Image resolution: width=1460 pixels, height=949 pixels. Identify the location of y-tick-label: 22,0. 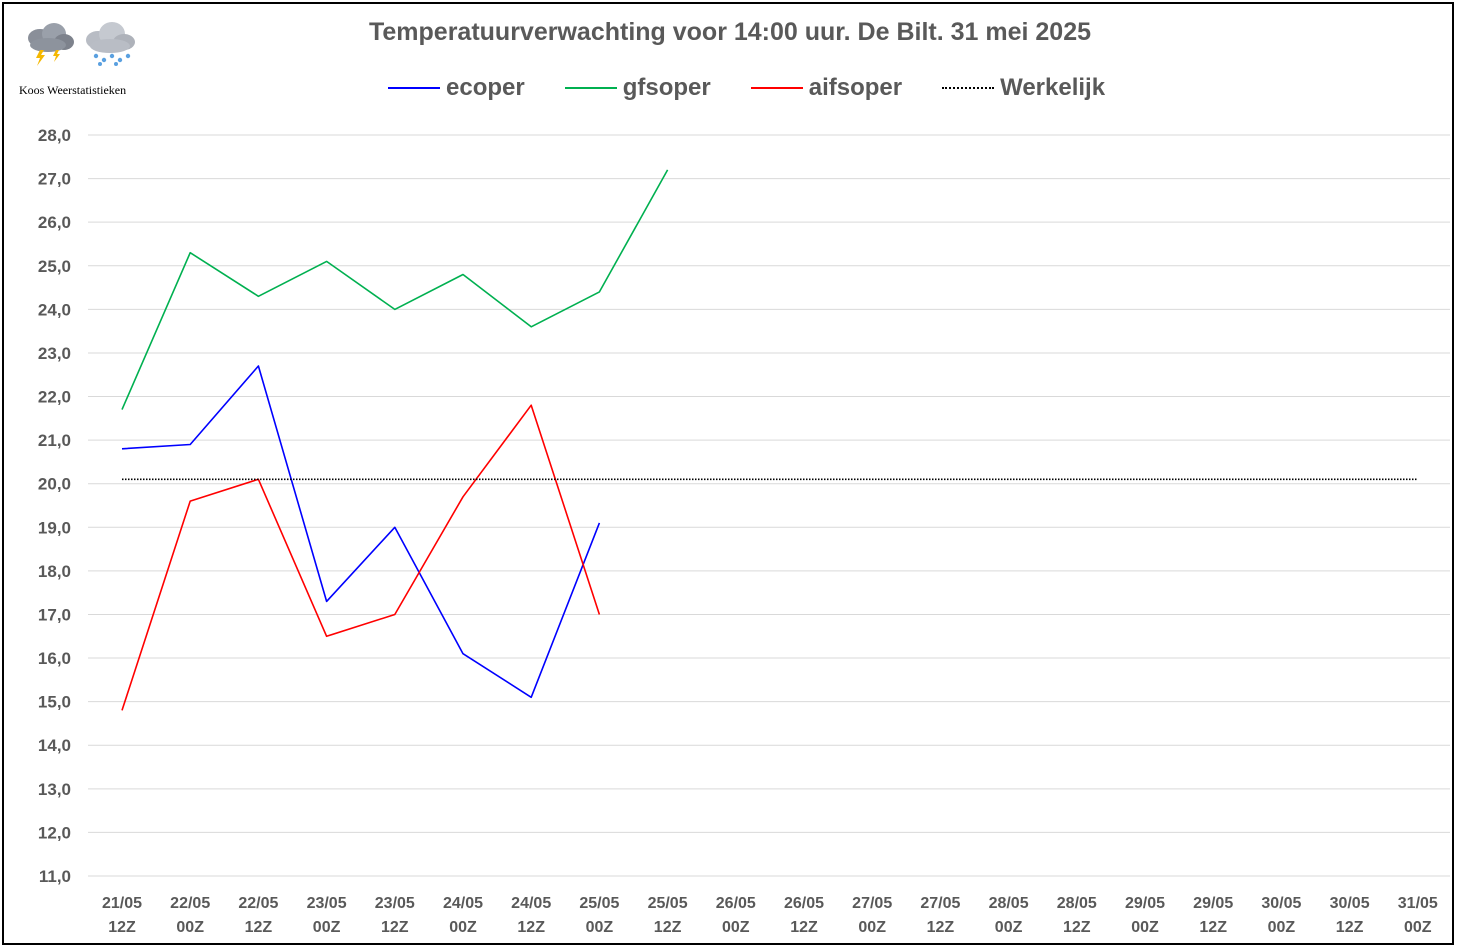
(54, 397).